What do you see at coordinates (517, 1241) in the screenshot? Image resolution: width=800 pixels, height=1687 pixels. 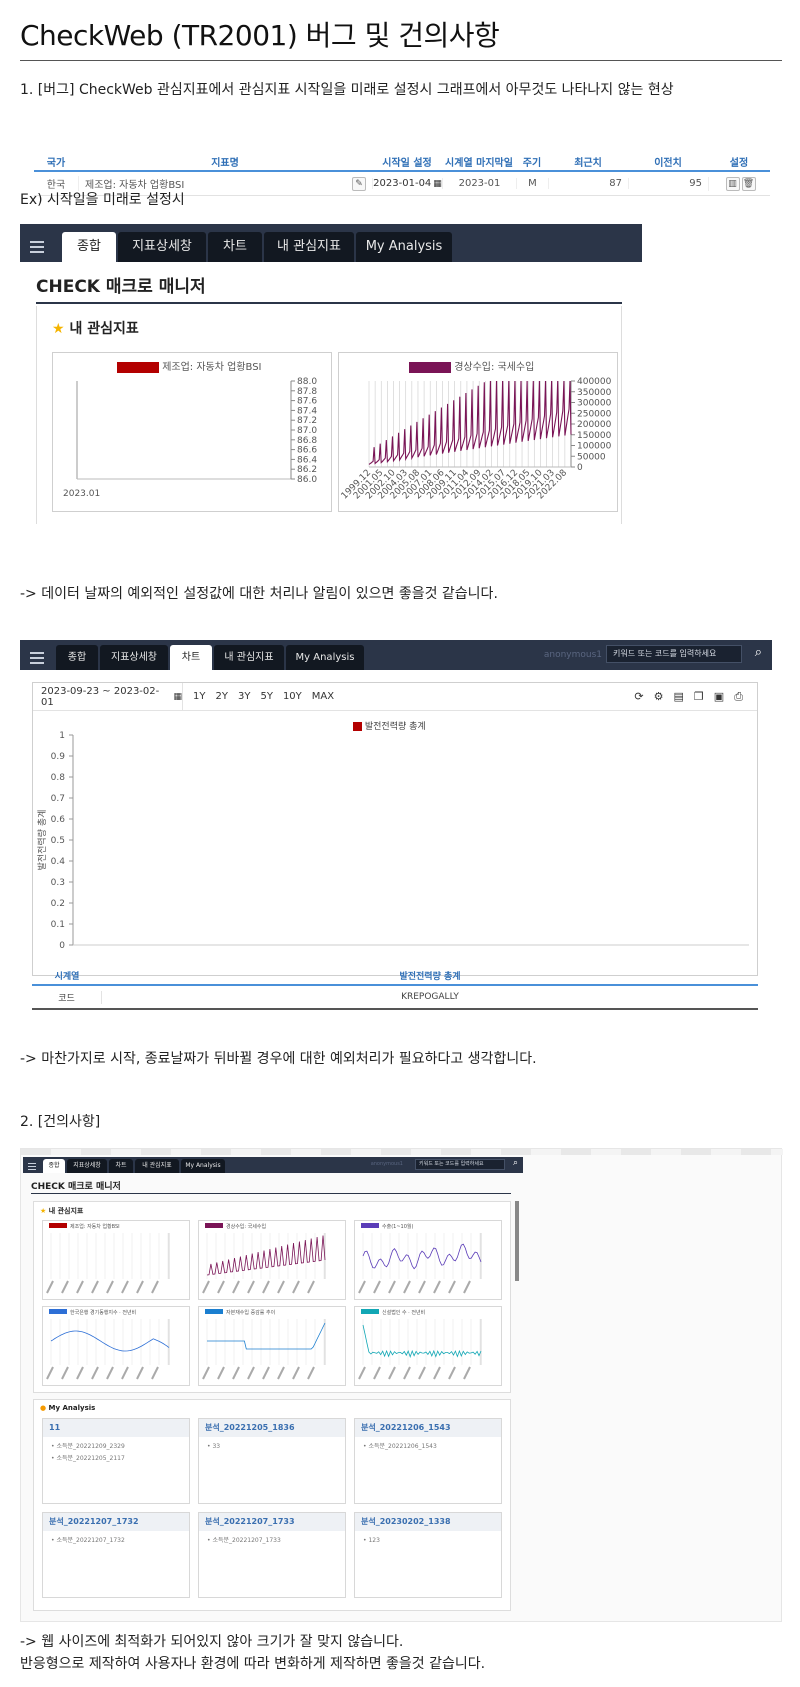 I see `scrollbar` at bounding box center [517, 1241].